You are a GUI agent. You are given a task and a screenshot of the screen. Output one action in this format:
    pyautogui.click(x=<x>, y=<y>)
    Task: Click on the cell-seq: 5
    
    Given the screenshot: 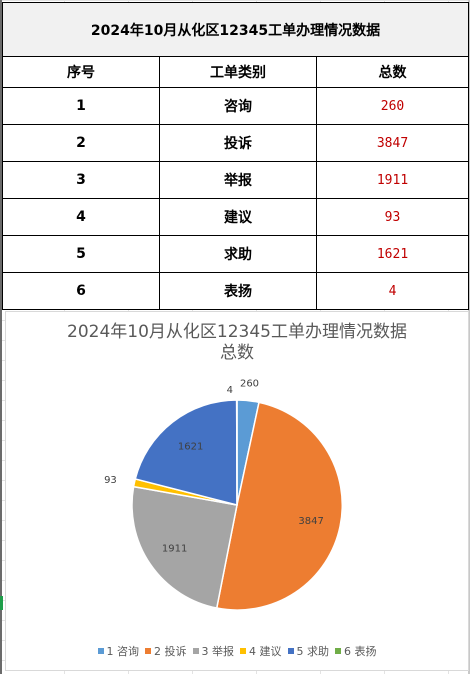 What is the action you would take?
    pyautogui.click(x=81, y=254)
    